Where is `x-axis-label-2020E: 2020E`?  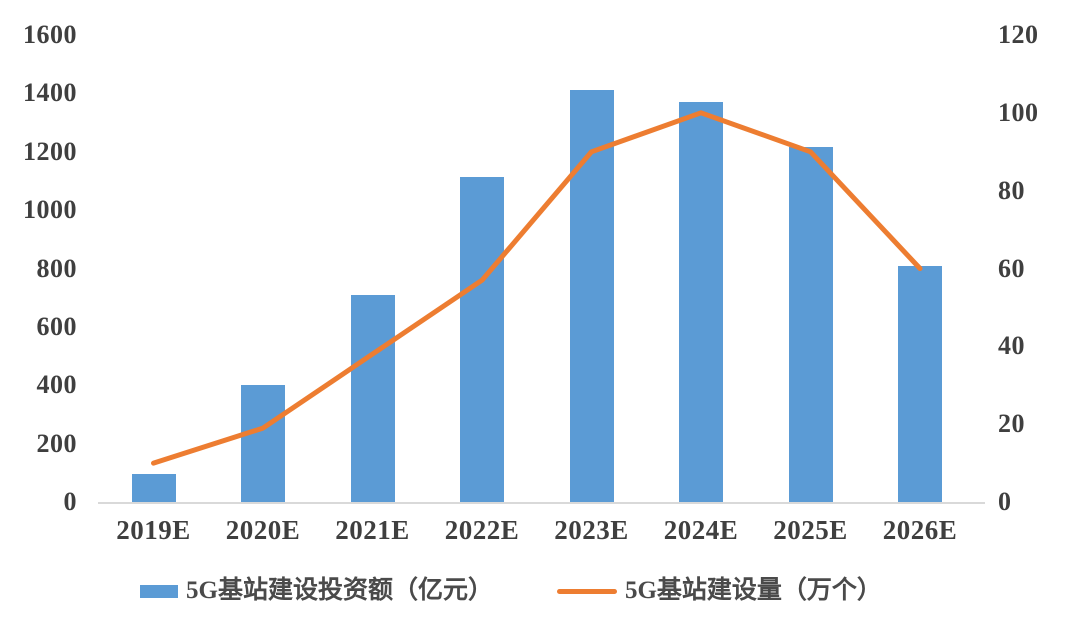 x-axis-label-2020E: 2020E is located at coordinates (263, 530).